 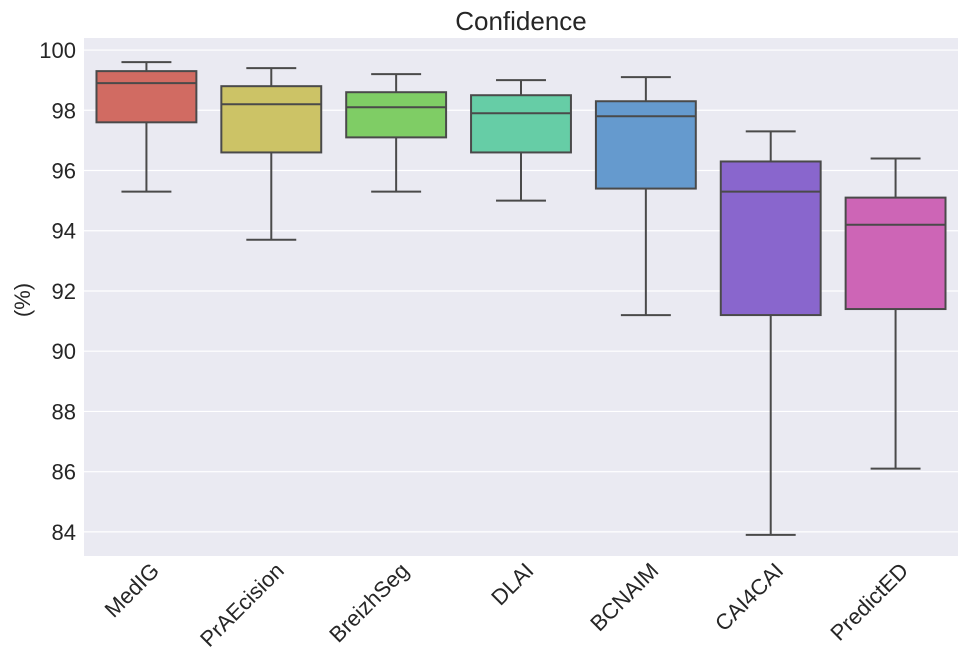 What do you see at coordinates (146, 127) in the screenshot?
I see `box-medig` at bounding box center [146, 127].